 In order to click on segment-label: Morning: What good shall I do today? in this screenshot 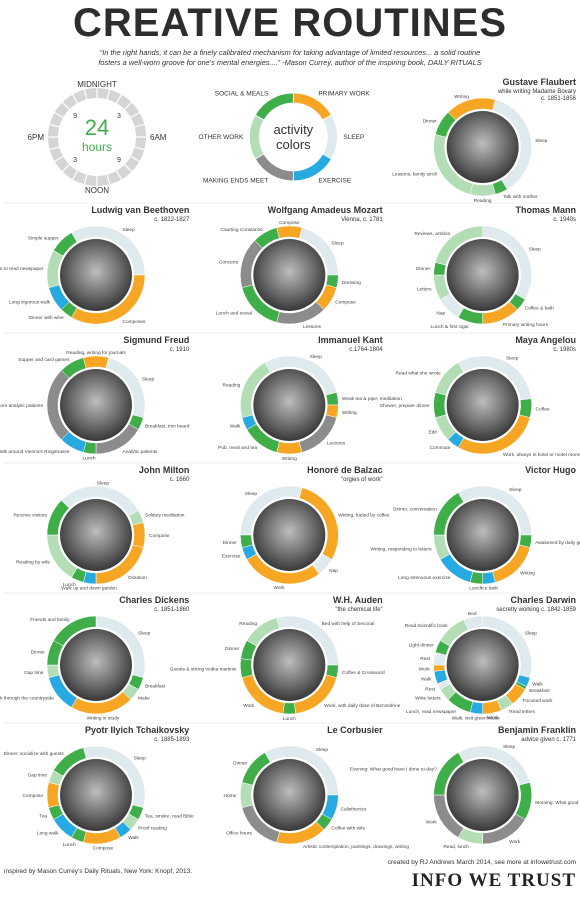, I will do `click(557, 803)`.